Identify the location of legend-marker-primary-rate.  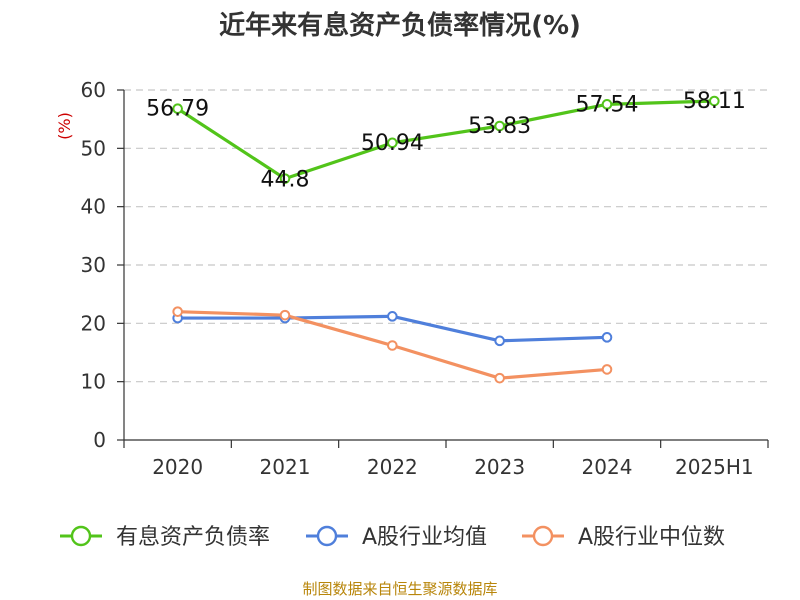
(81, 536).